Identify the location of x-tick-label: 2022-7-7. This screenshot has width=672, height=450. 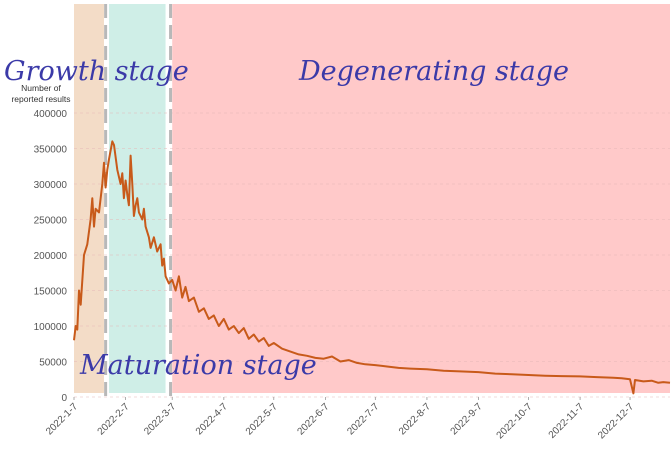
(363, 419).